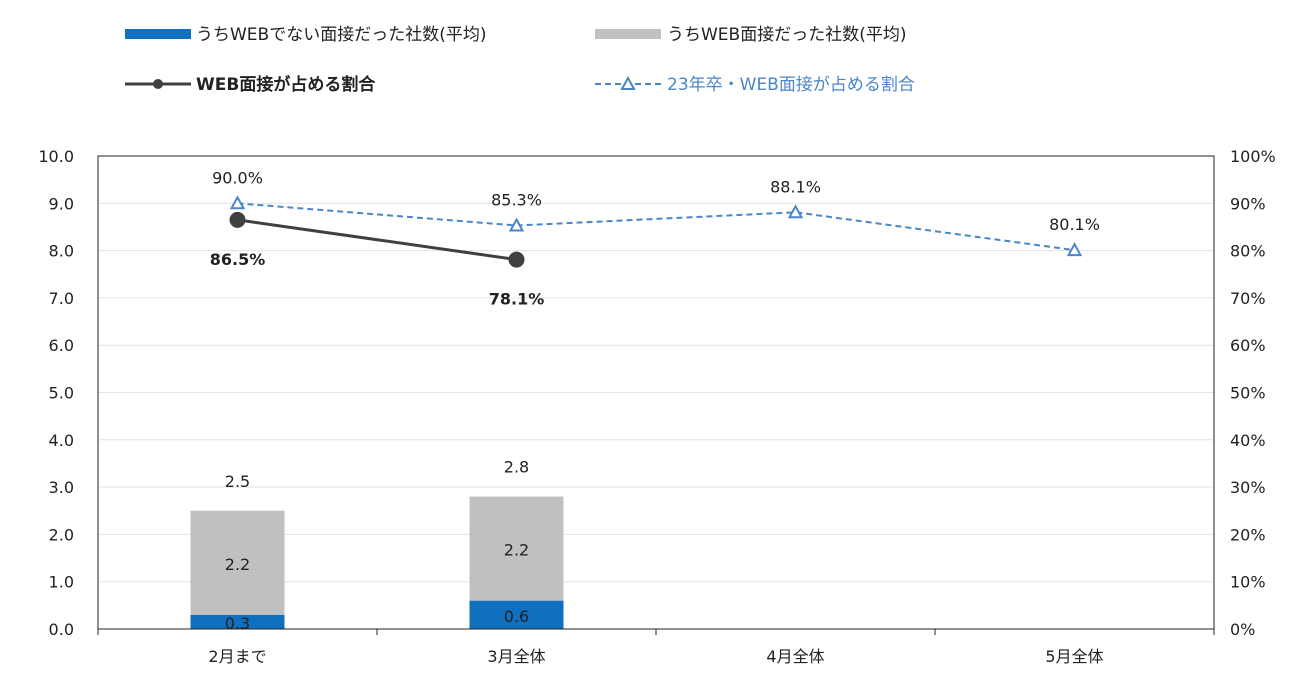 This screenshot has height=675, width=1294. Describe the element at coordinates (61, 203) in the screenshot. I see `y-left-tick-label: 9.0` at that location.